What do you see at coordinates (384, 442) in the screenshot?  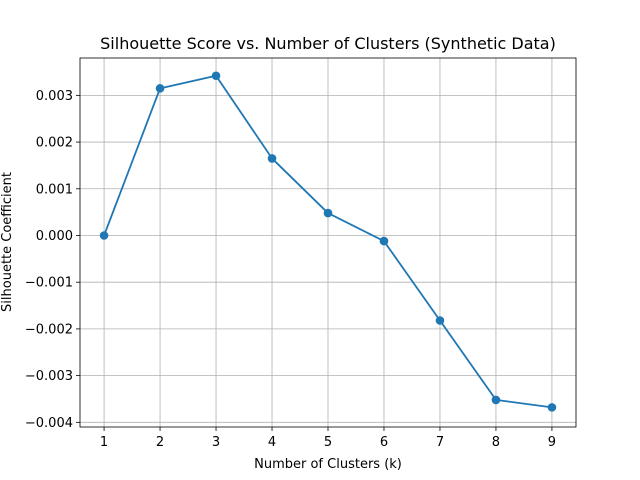 I see `x-tick-label: 6` at bounding box center [384, 442].